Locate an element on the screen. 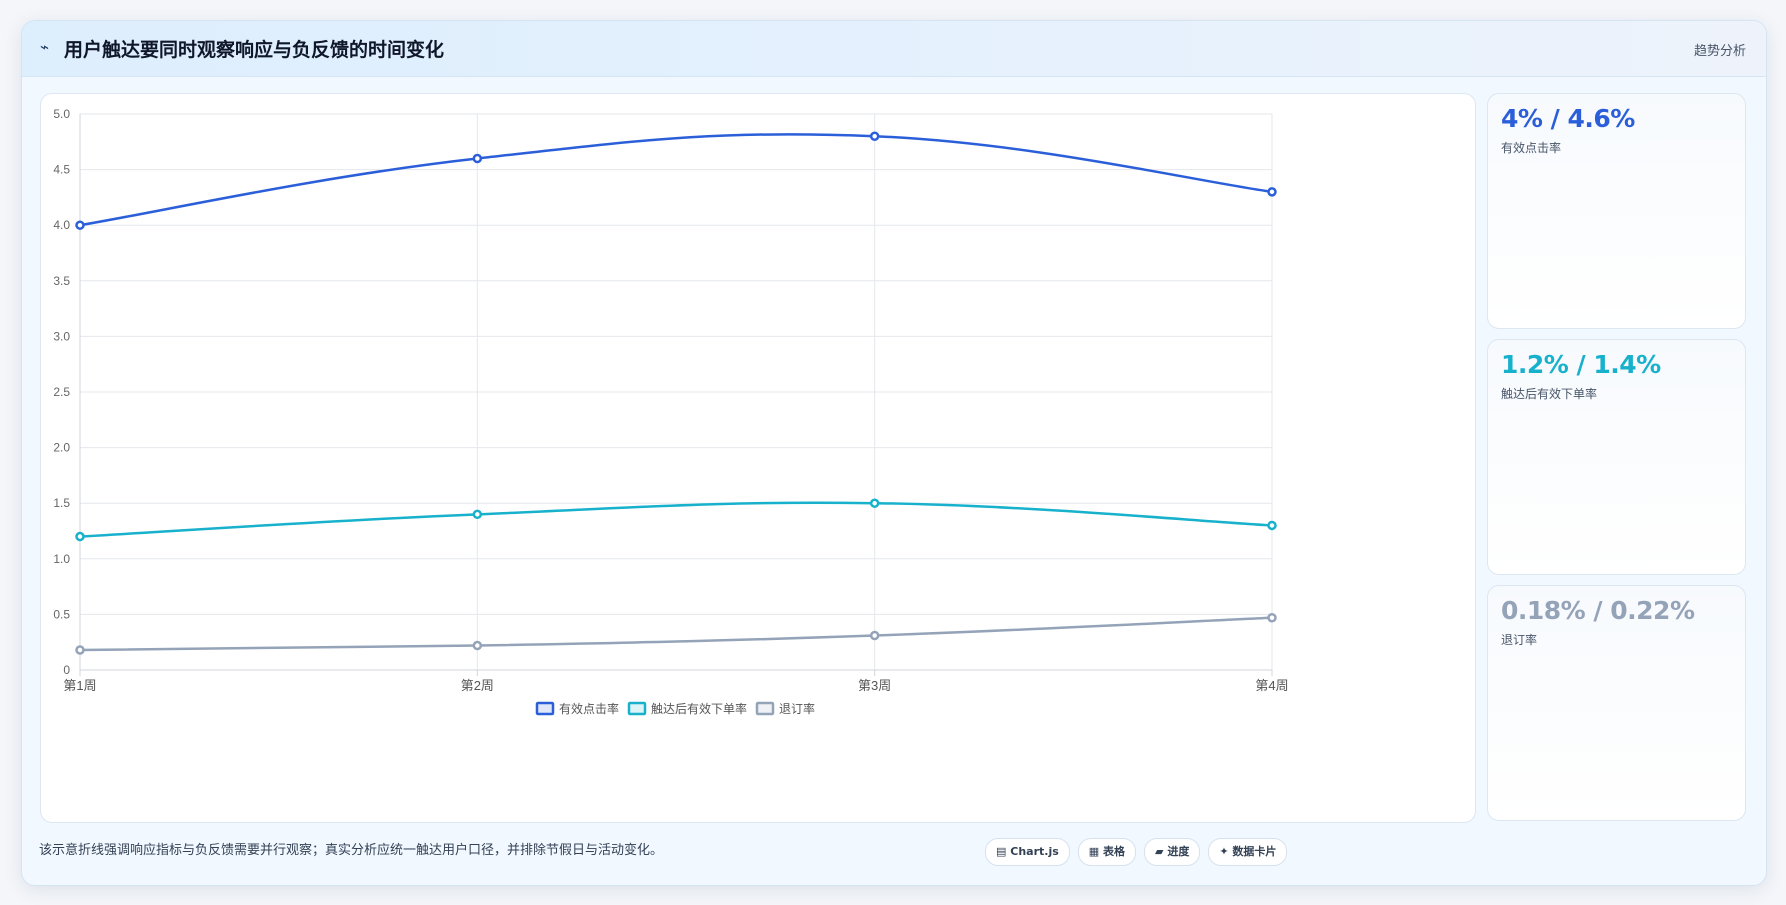 The width and height of the screenshot is (1786, 905). pill-label: Chart.js is located at coordinates (1034, 851).